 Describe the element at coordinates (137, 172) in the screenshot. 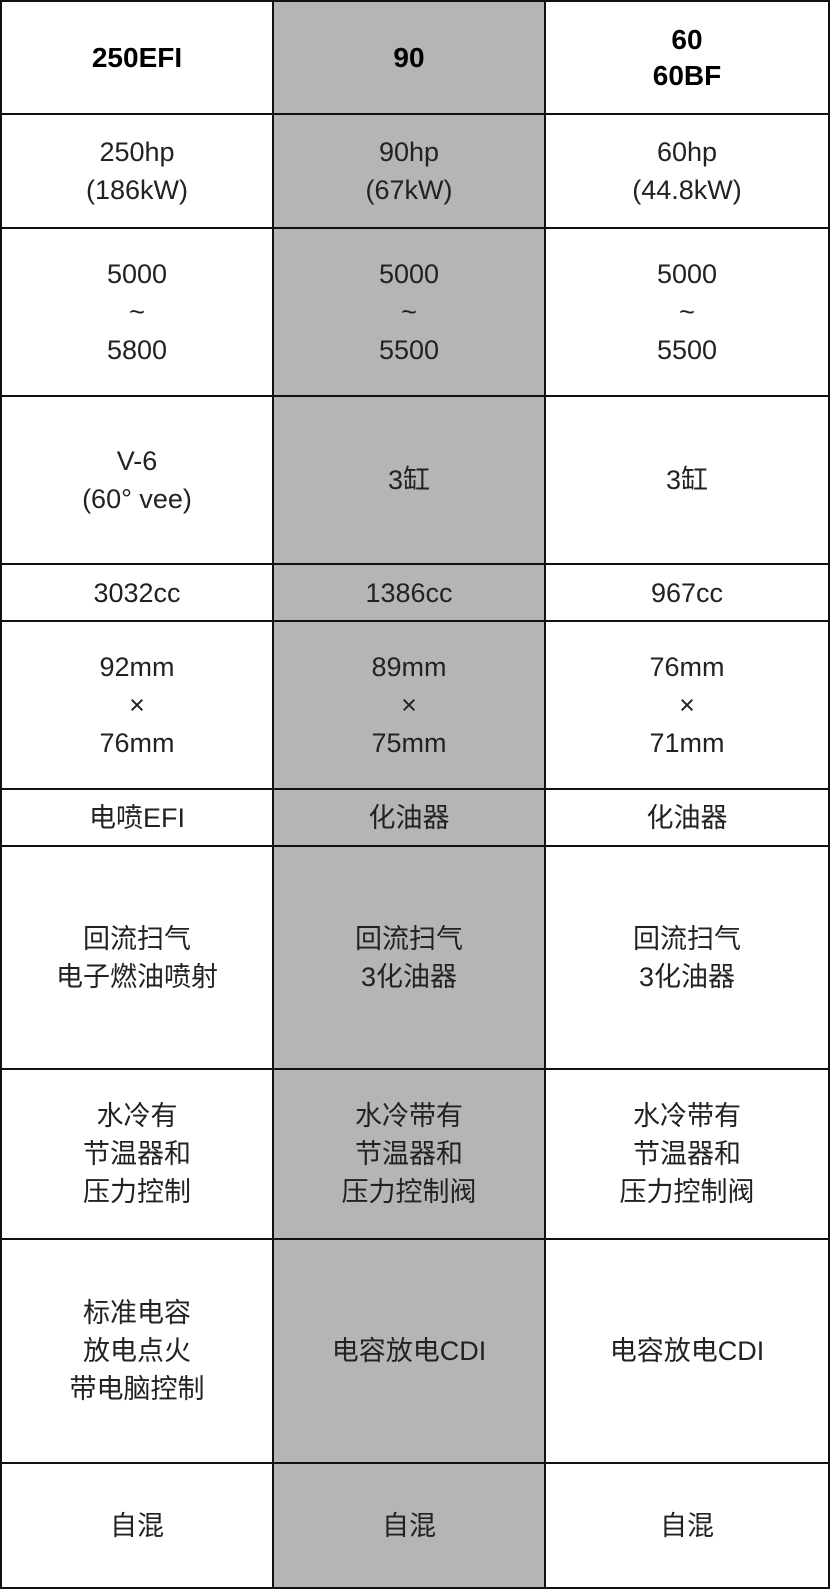

I see `table-cell: 250hp (186kW)` at that location.